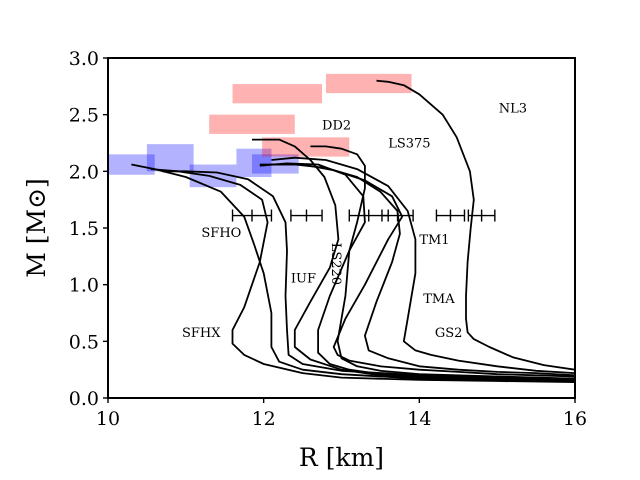  Describe the element at coordinates (84, 342) in the screenshot. I see `y-tick-label: 0.5` at that location.